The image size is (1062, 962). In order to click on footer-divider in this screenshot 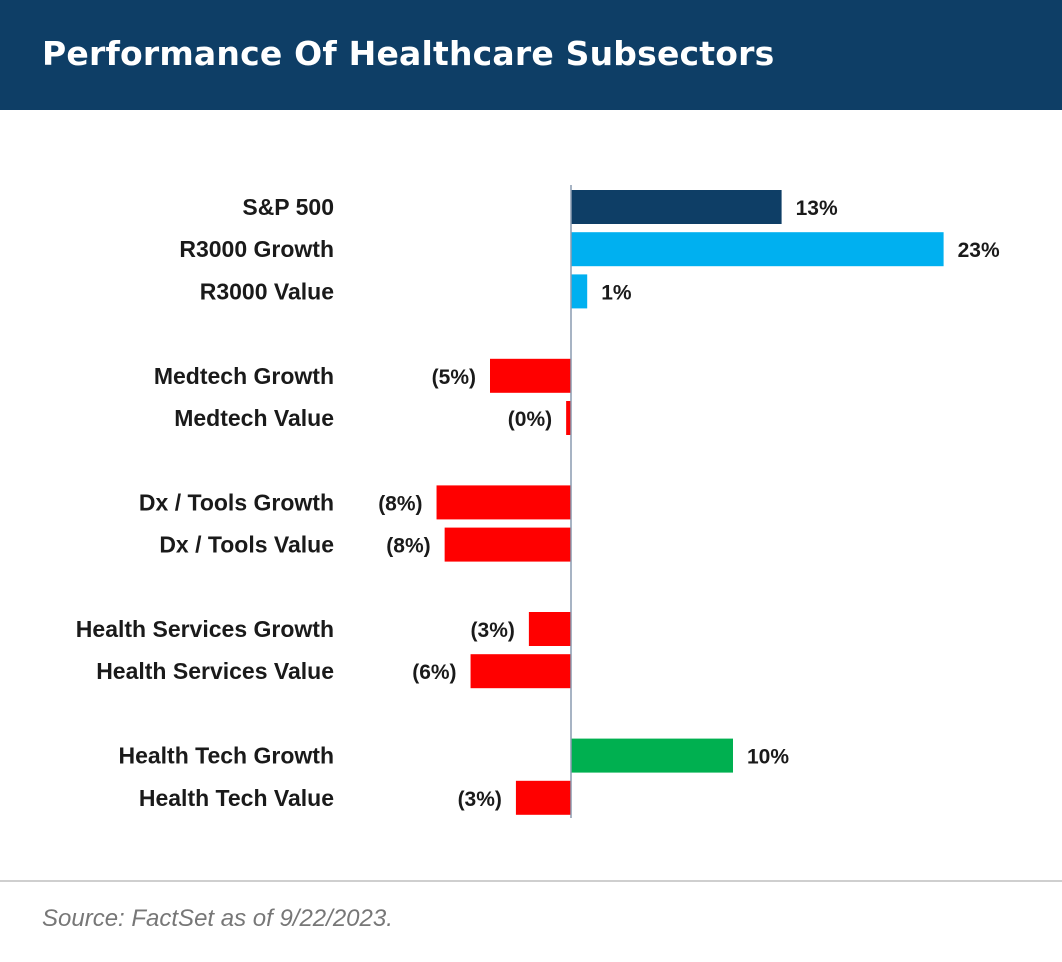, I will do `click(531, 881)`.